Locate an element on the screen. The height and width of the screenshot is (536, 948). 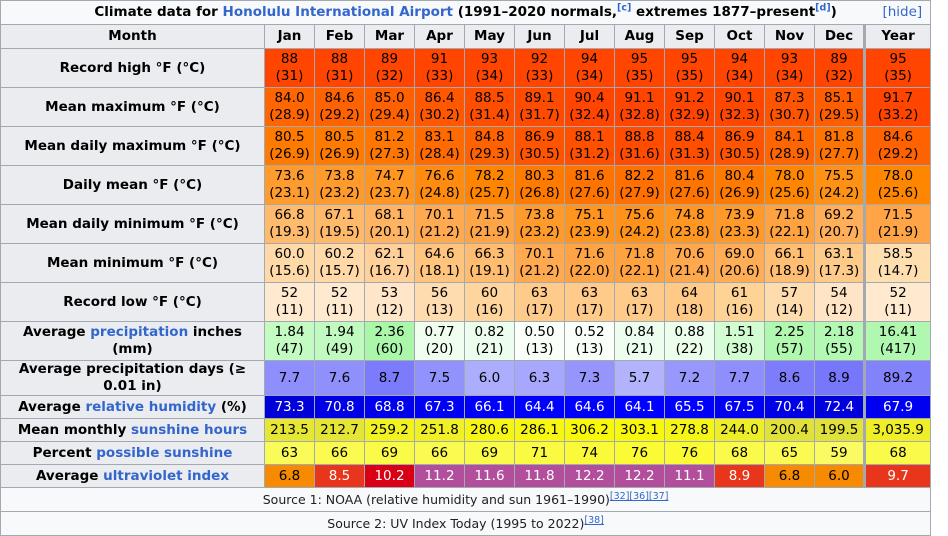
data-cell: 9.7 is located at coordinates (897, 476).